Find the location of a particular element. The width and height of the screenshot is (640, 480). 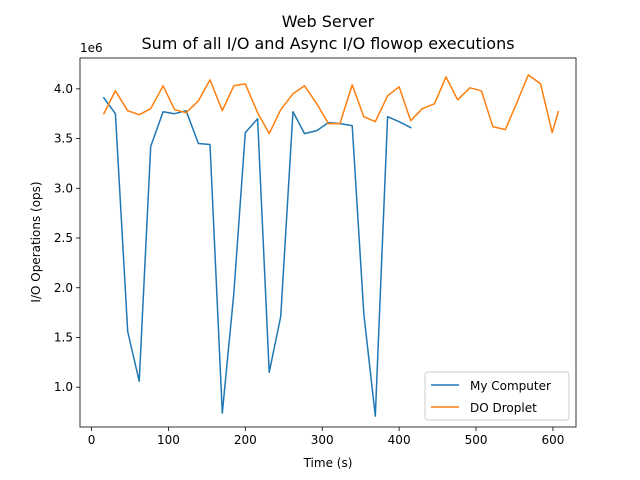

legend-box is located at coordinates (497, 396).